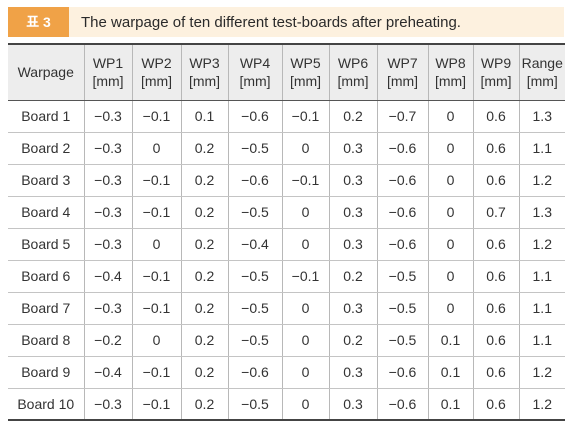 Image resolution: width=572 pixels, height=426 pixels. I want to click on row-label: Board 1, so click(46, 116).